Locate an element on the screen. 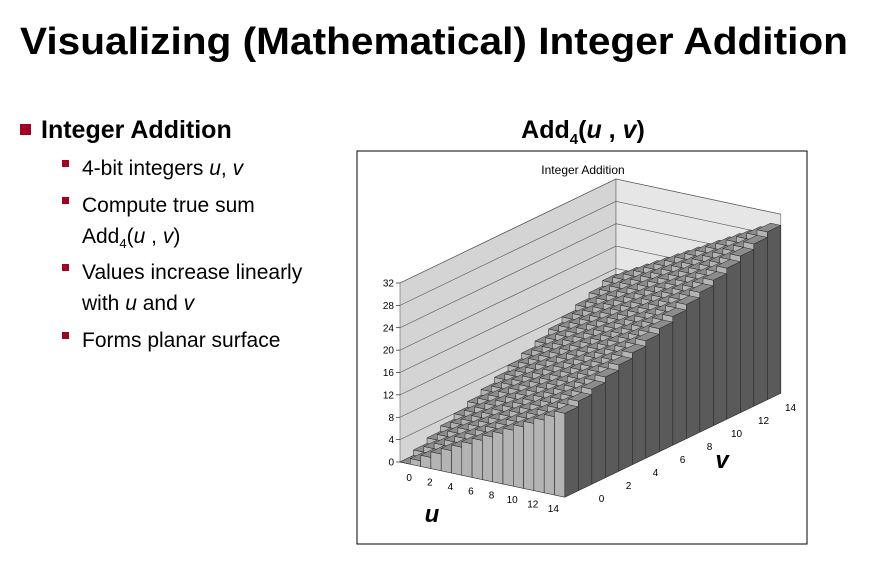 This screenshot has height=575, width=870. y-tick-label: 0 is located at coordinates (602, 499).